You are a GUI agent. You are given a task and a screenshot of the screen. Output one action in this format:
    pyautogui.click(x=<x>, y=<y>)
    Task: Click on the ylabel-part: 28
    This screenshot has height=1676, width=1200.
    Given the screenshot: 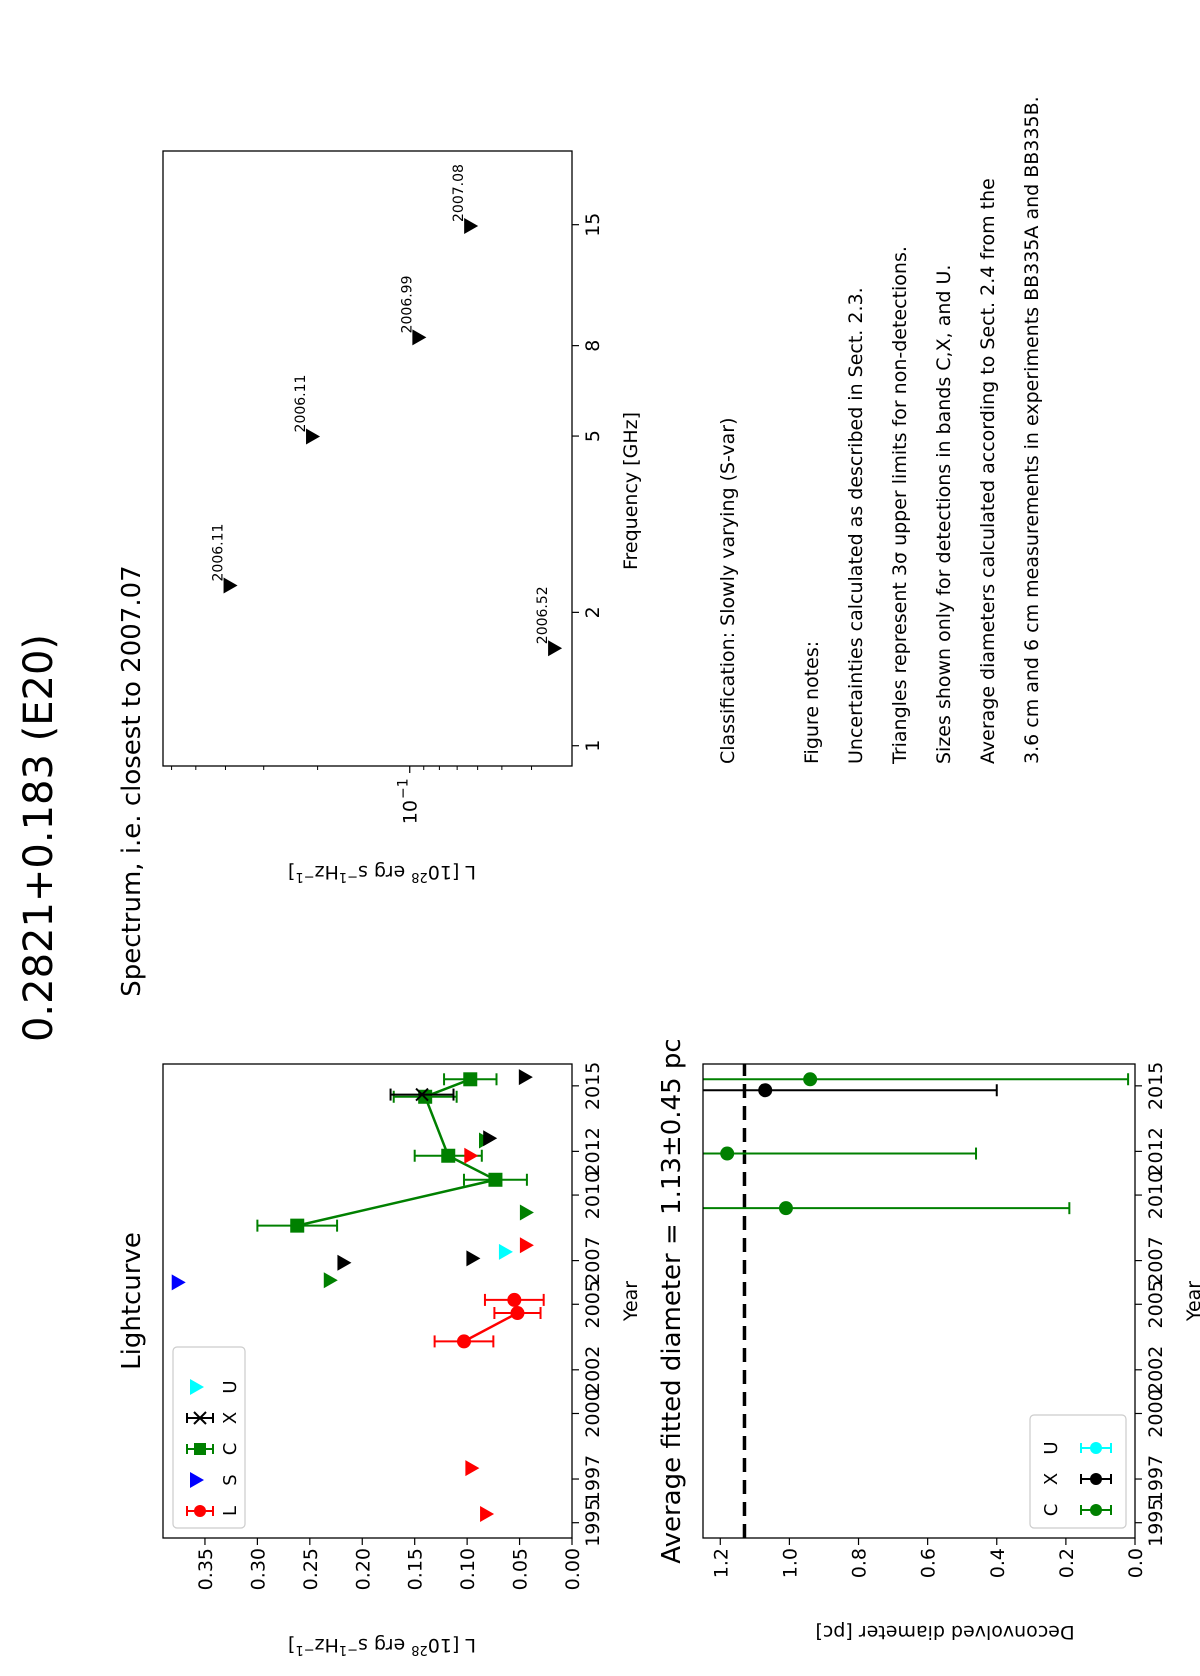 What is the action you would take?
    pyautogui.click(x=419, y=877)
    